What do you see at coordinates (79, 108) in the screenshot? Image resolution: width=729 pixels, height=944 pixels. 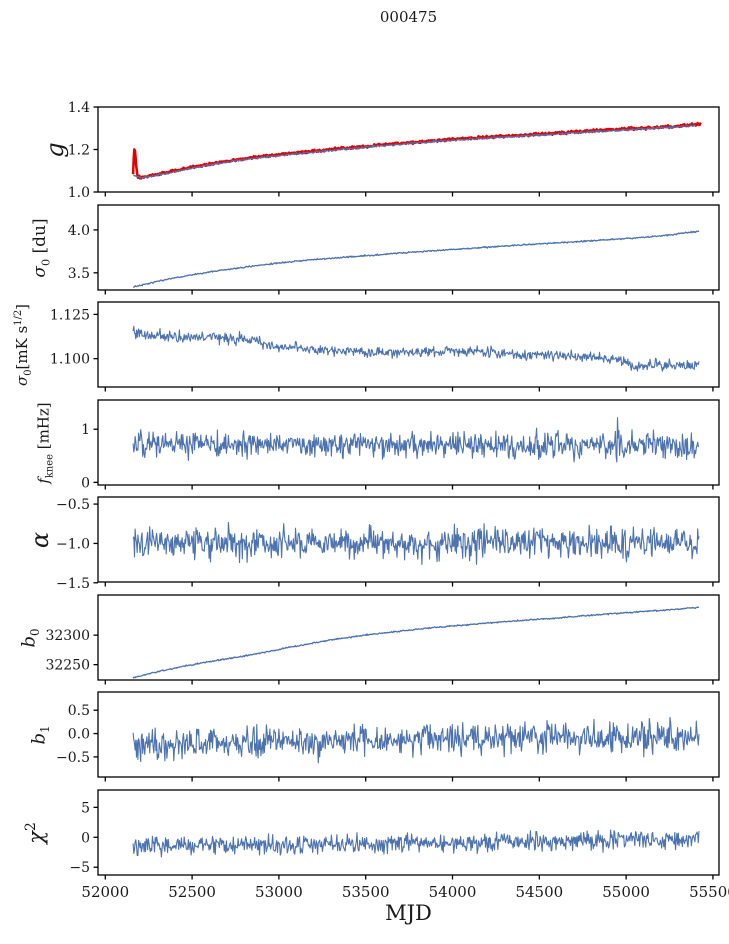 I see `y-tick-label: 1.4` at bounding box center [79, 108].